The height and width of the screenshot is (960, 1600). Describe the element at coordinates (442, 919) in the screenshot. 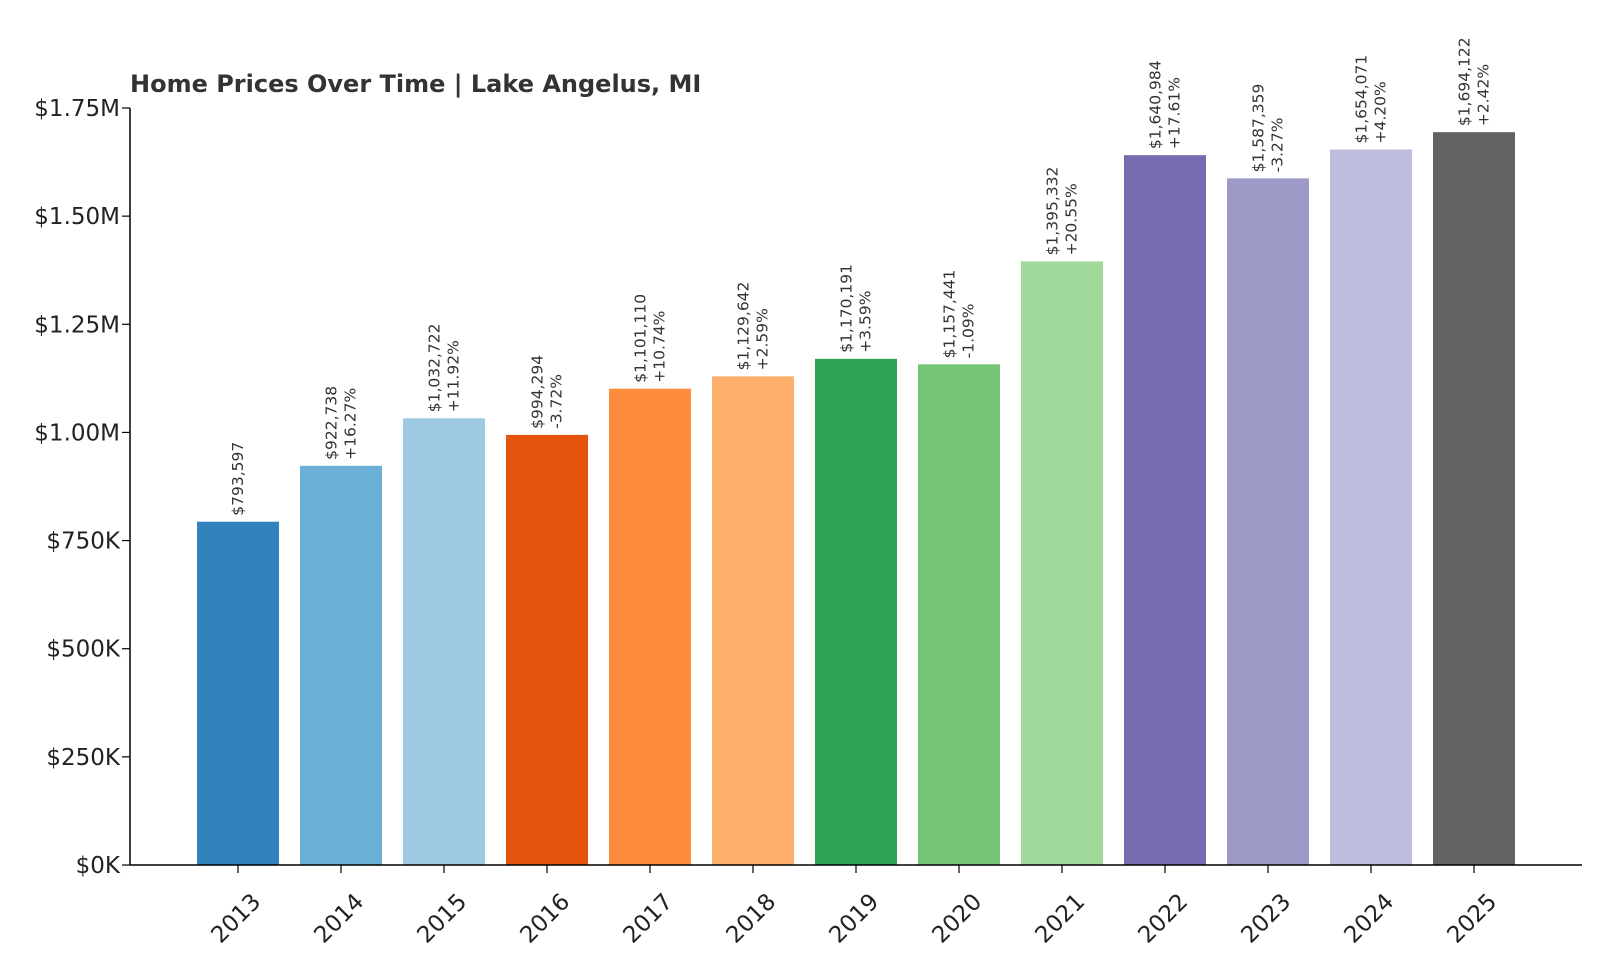

I see `x-tick-label-2015: 2015` at that location.